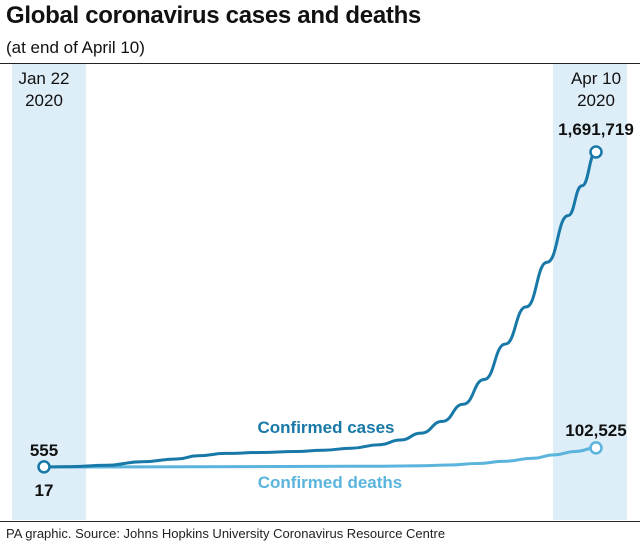  Describe the element at coordinates (320, 457) in the screenshot. I see `series-line-confirmed-deaths` at that location.